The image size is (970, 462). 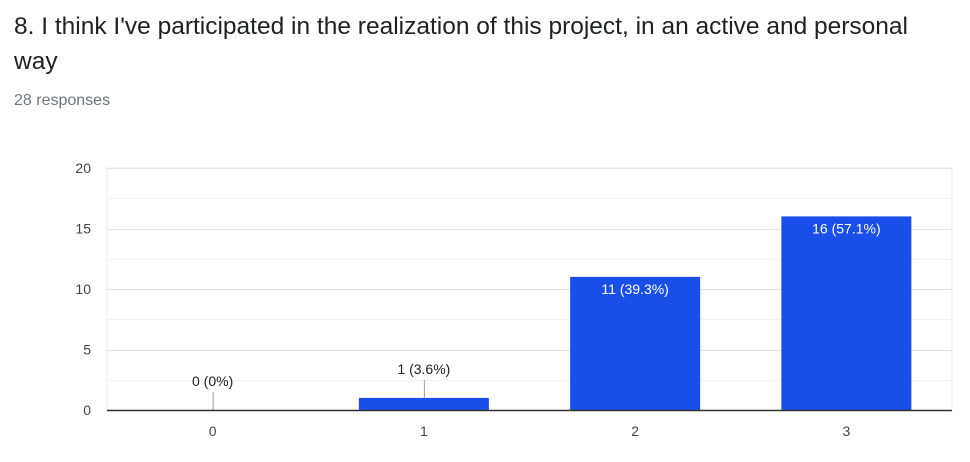 What do you see at coordinates (62, 100) in the screenshot?
I see `response-count: 28 responses` at bounding box center [62, 100].